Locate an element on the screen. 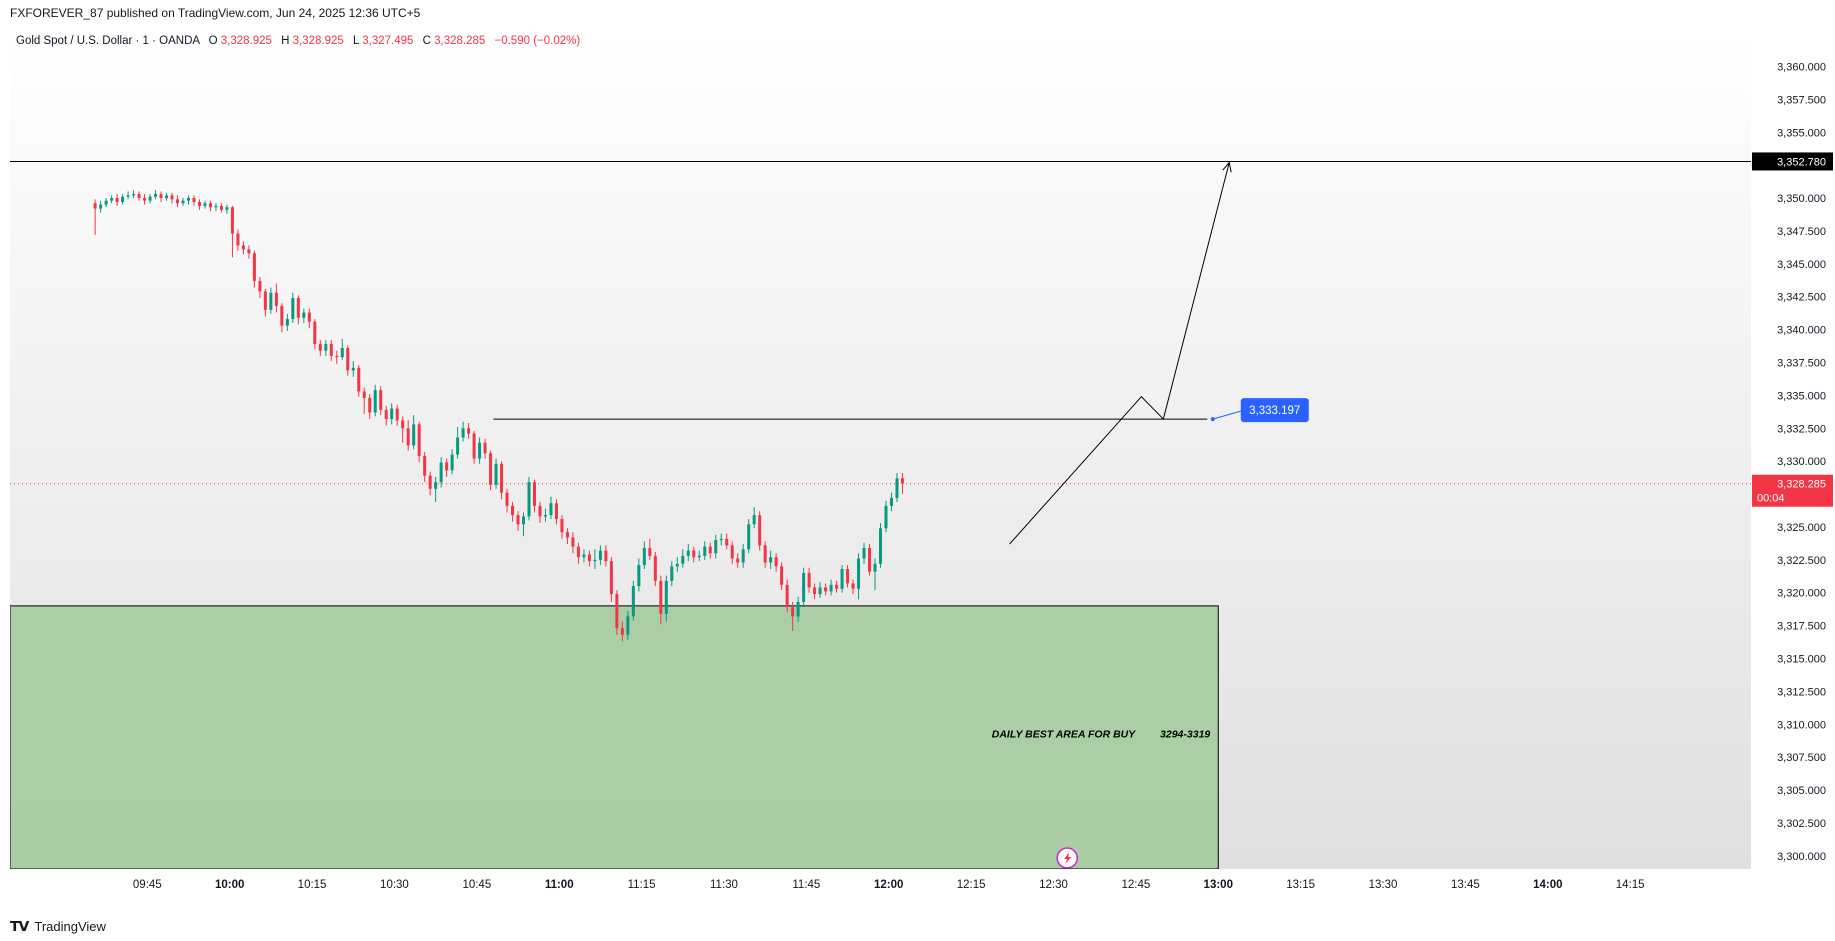 Image resolution: width=1835 pixels, height=941 pixels. target-price-tag is located at coordinates (1792, 161).